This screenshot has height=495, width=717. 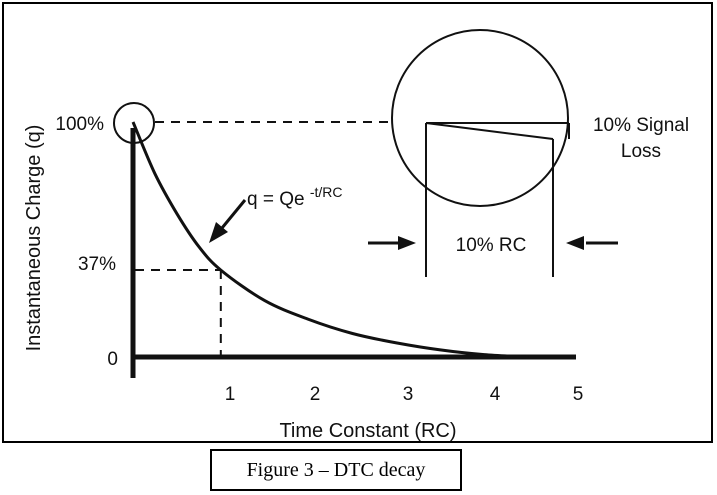 I want to click on start-highlight-circle, so click(x=134, y=123).